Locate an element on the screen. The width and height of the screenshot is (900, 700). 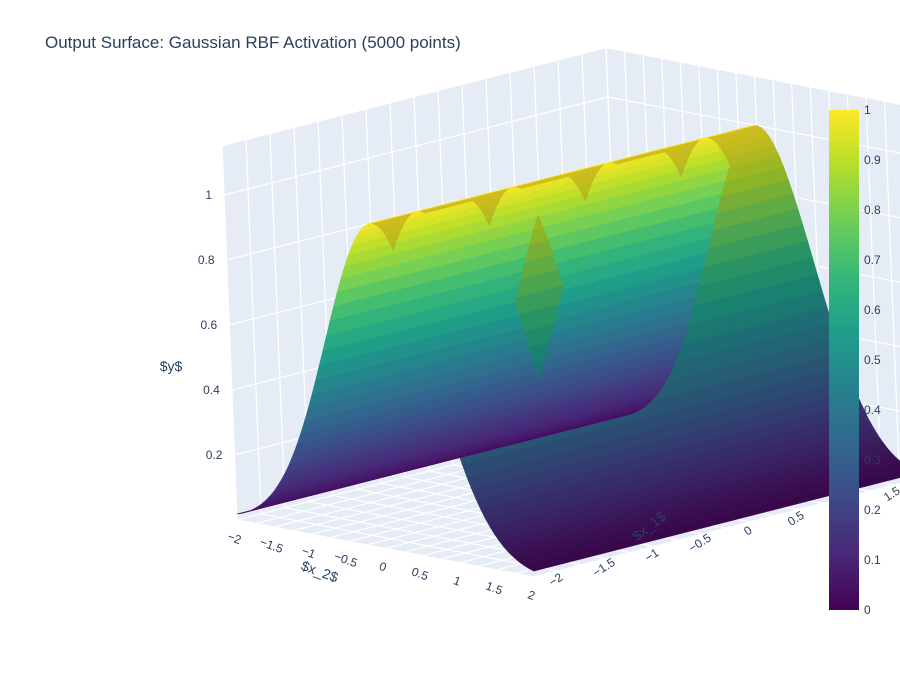
colorbar-tick-label: 0.1 is located at coordinates (872, 560).